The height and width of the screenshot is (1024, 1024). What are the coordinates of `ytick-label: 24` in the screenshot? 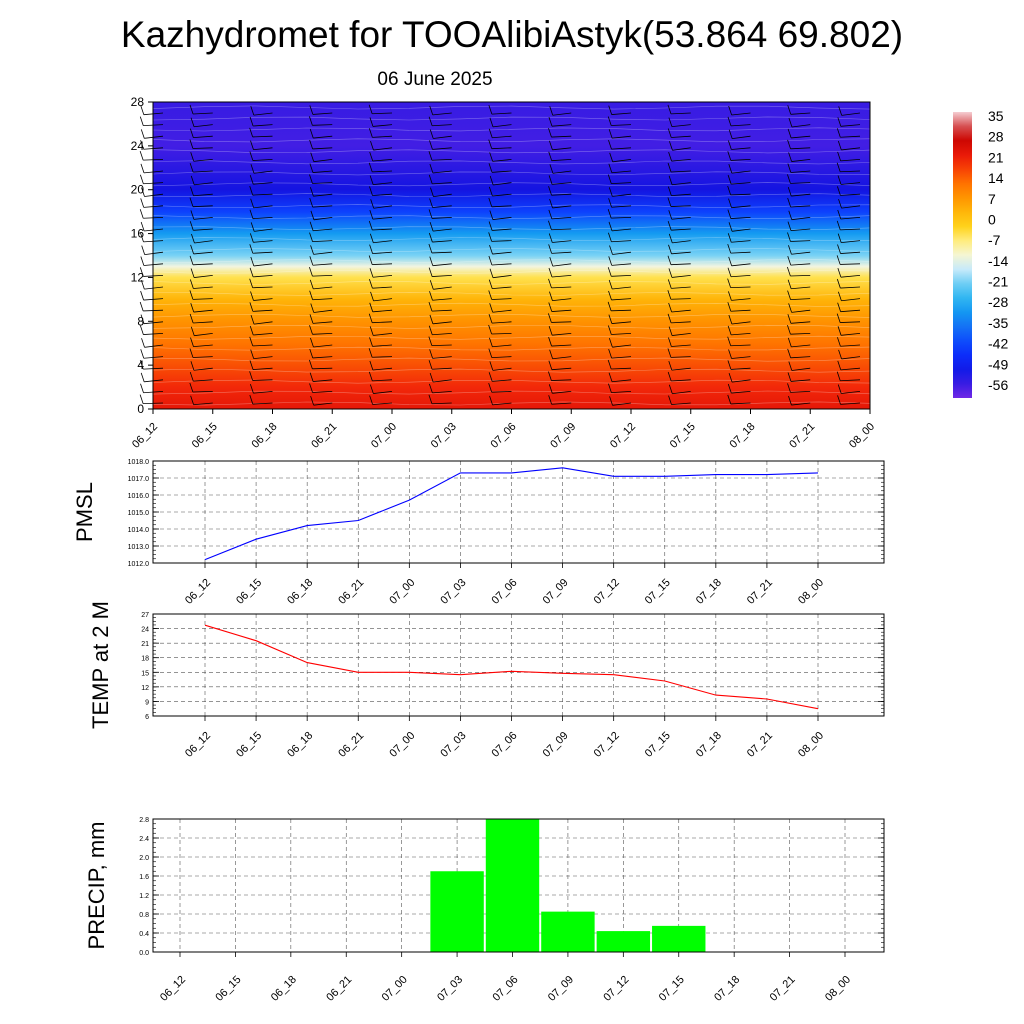 It's located at (145, 630).